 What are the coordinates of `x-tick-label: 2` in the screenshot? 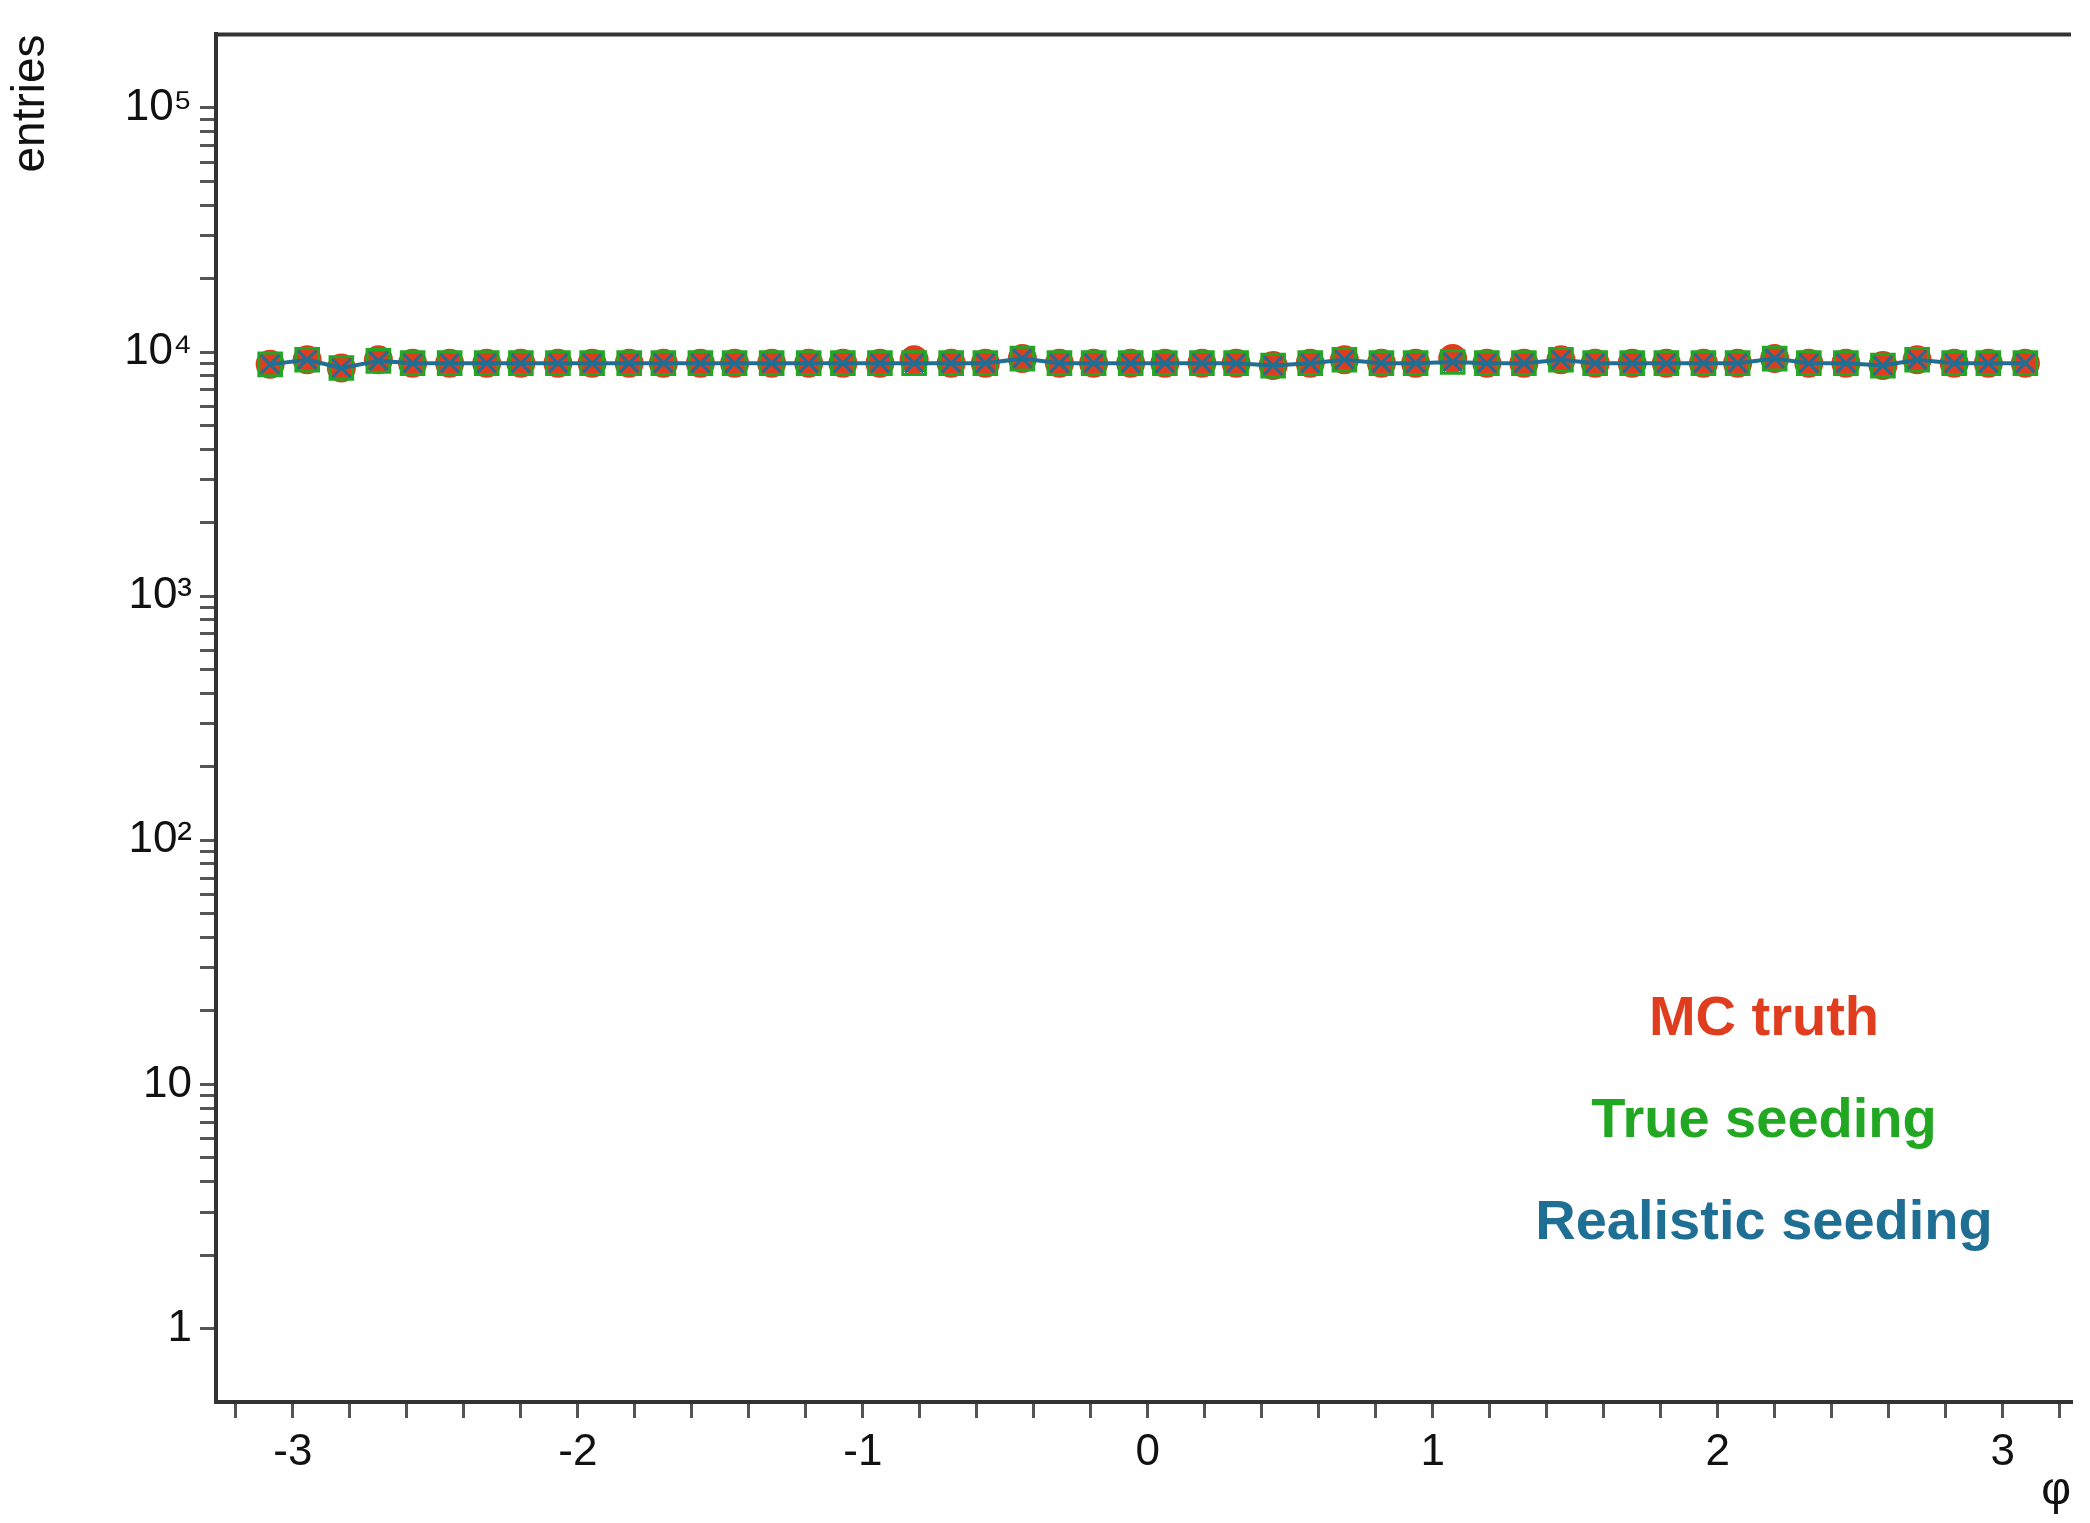 It's located at (1717, 1449).